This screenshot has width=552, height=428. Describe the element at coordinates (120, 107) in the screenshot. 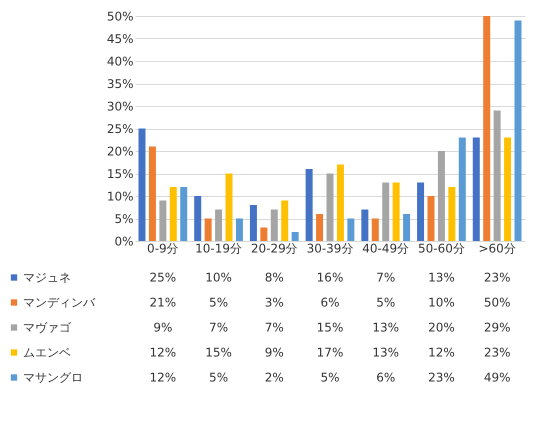

I see `y-tick-label: 30%` at that location.